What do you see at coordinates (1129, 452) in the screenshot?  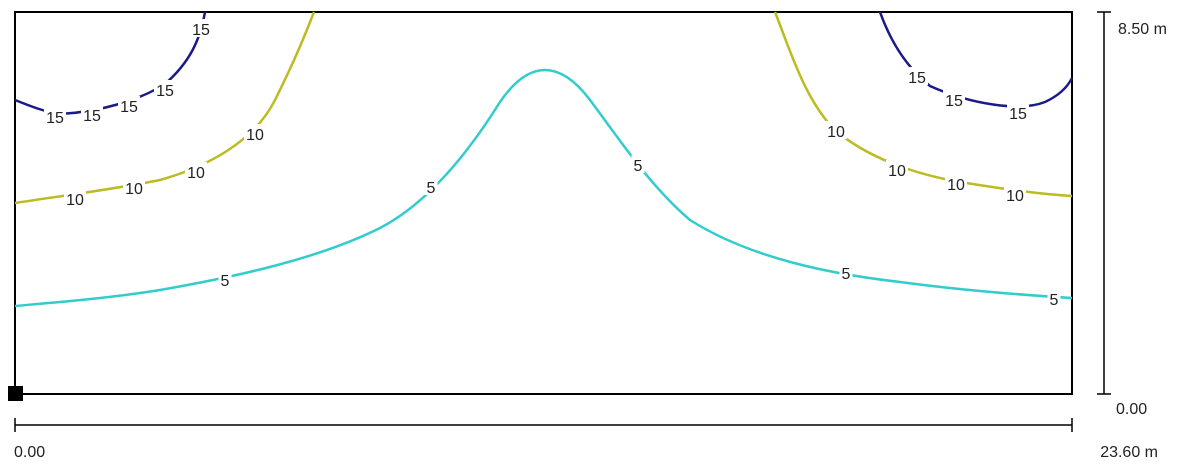 I see `width-label-end: 23.60 m` at bounding box center [1129, 452].